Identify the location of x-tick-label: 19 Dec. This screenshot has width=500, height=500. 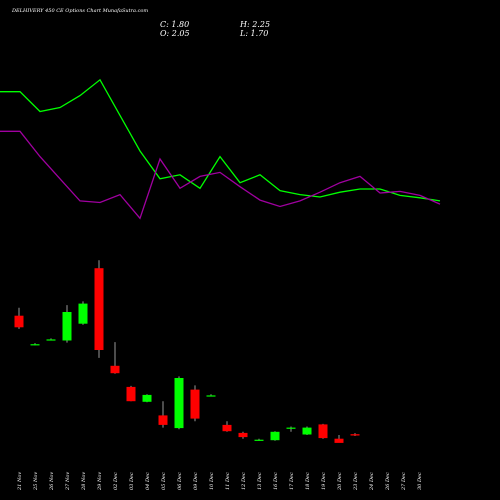
(324, 481).